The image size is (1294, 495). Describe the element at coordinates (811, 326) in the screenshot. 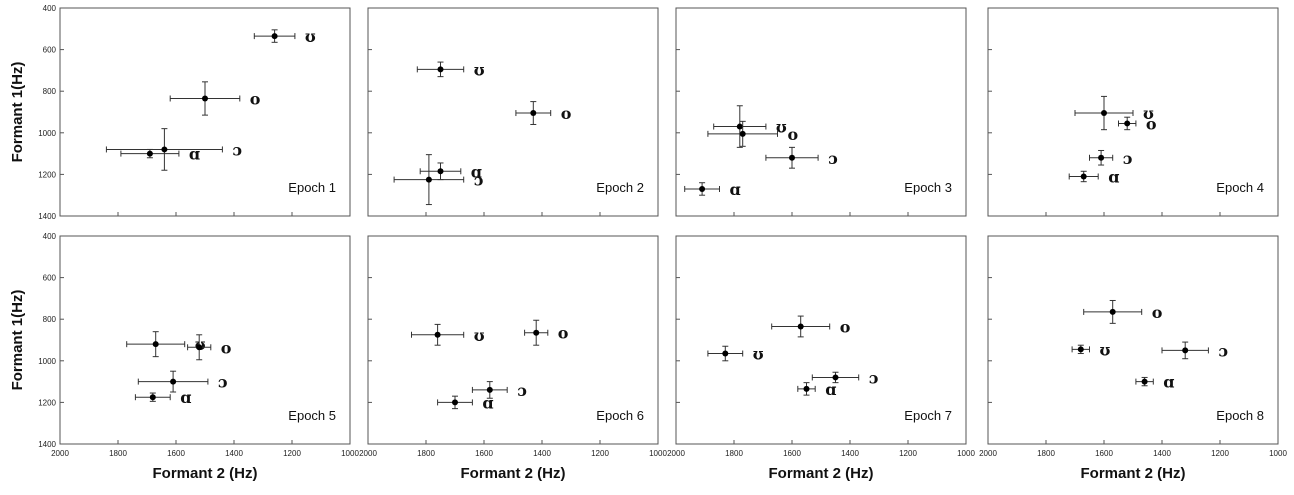

I see `data-point-1: o` at that location.